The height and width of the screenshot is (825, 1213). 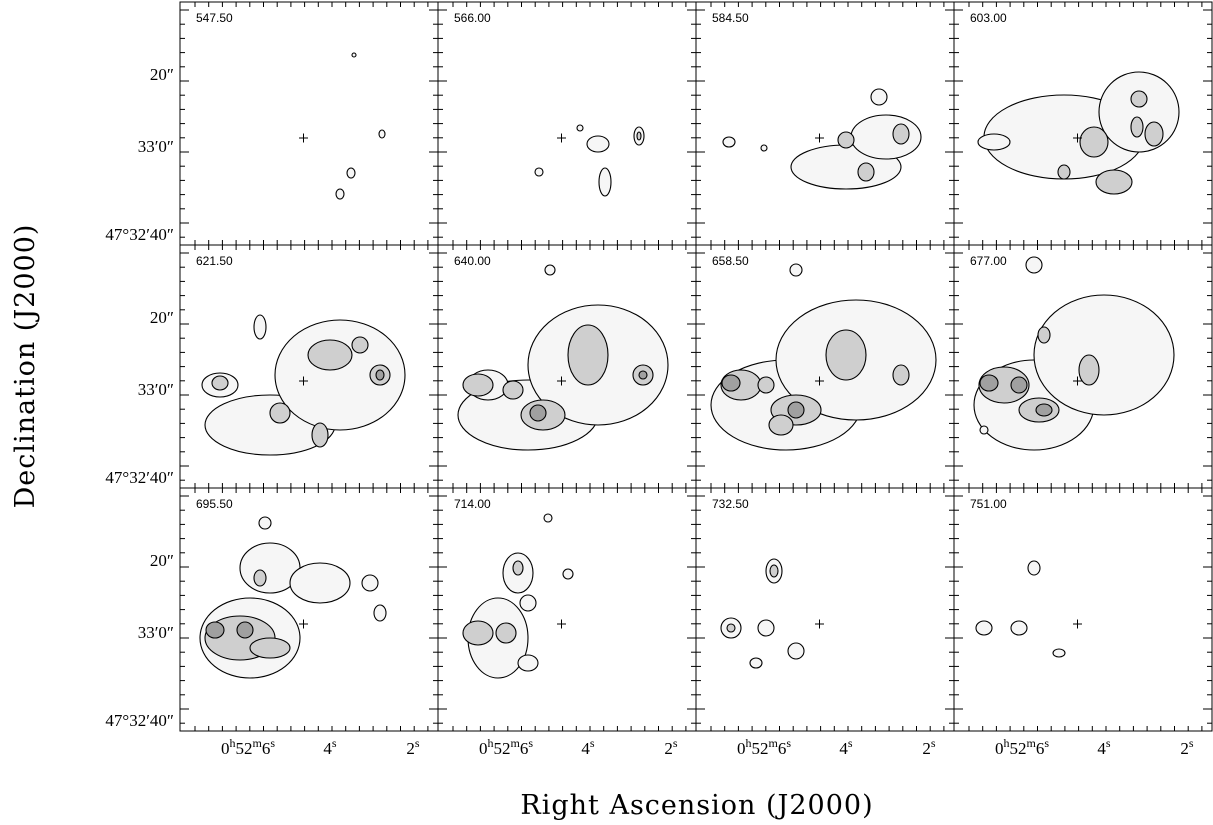 I want to click on x-tick-label: 4s, so click(x=330, y=747).